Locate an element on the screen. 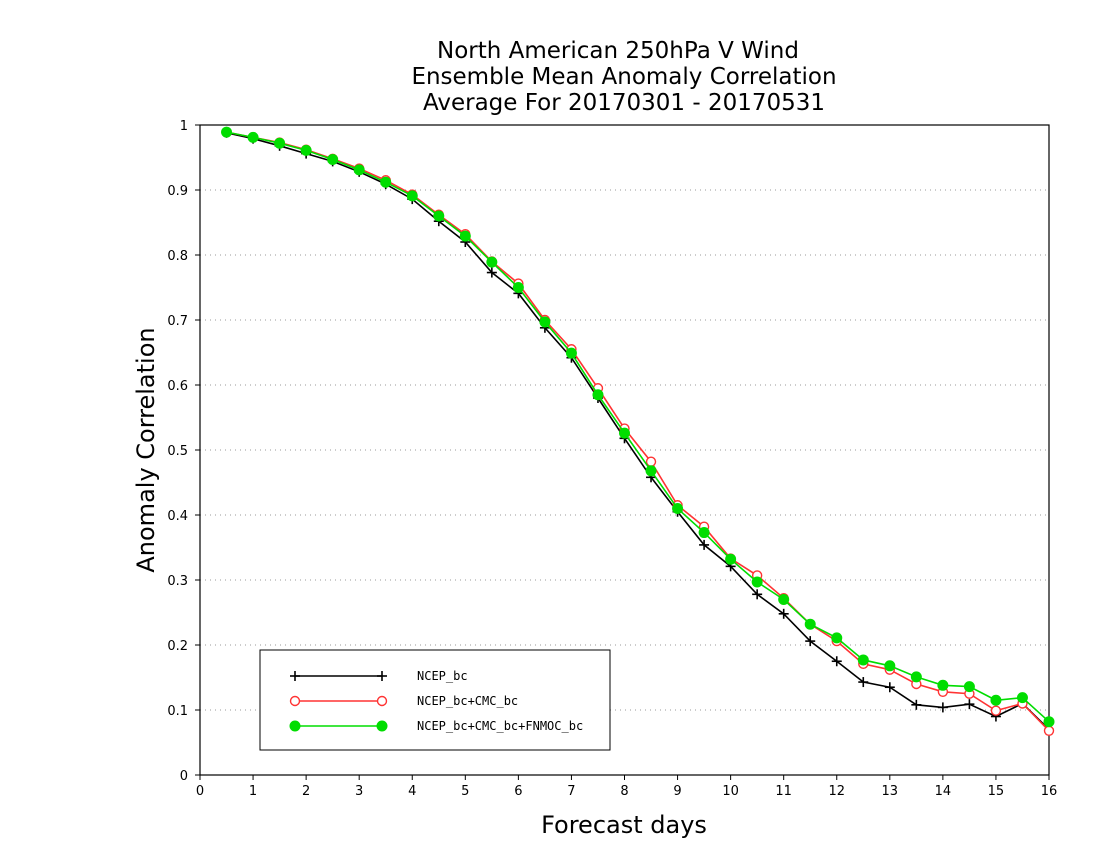  x-tick-label-8: 8 is located at coordinates (624, 791).